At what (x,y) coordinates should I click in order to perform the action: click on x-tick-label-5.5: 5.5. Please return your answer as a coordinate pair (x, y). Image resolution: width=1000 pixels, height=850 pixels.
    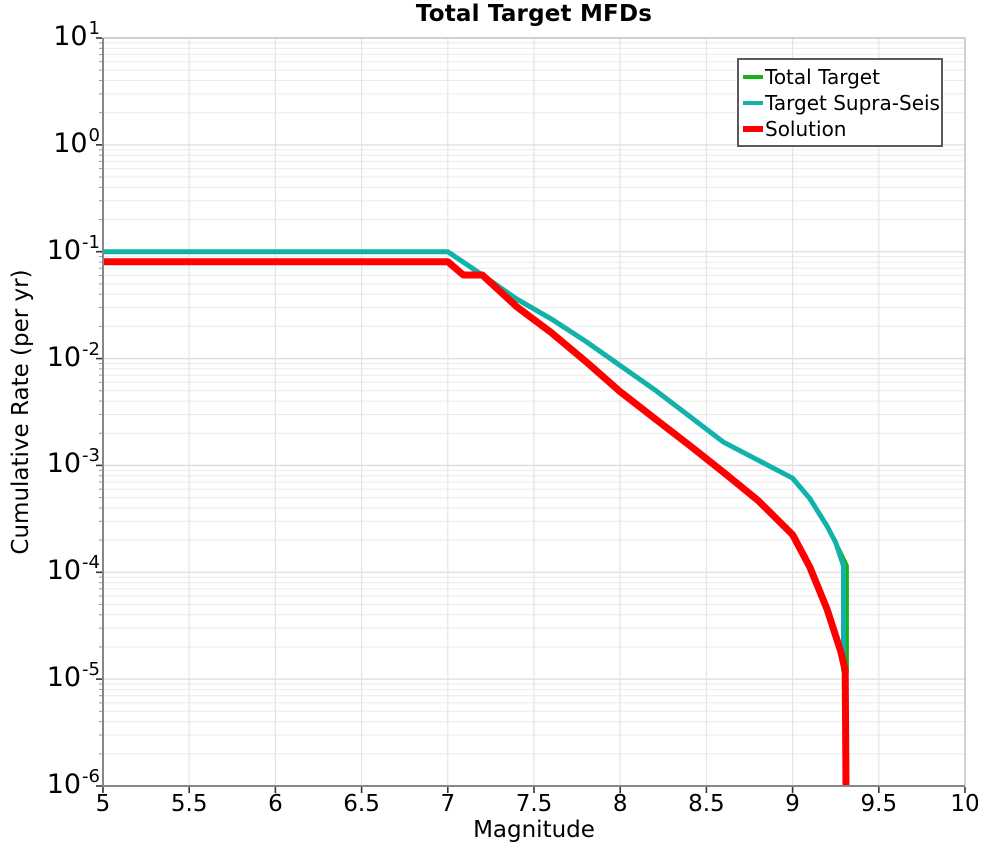
    Looking at the image, I should click on (189, 804).